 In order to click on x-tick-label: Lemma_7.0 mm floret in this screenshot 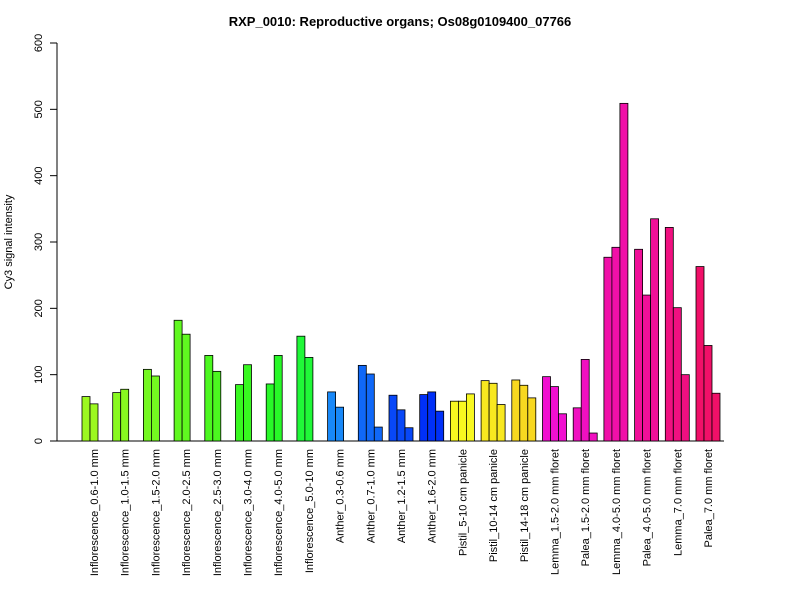, I will do `click(678, 502)`.